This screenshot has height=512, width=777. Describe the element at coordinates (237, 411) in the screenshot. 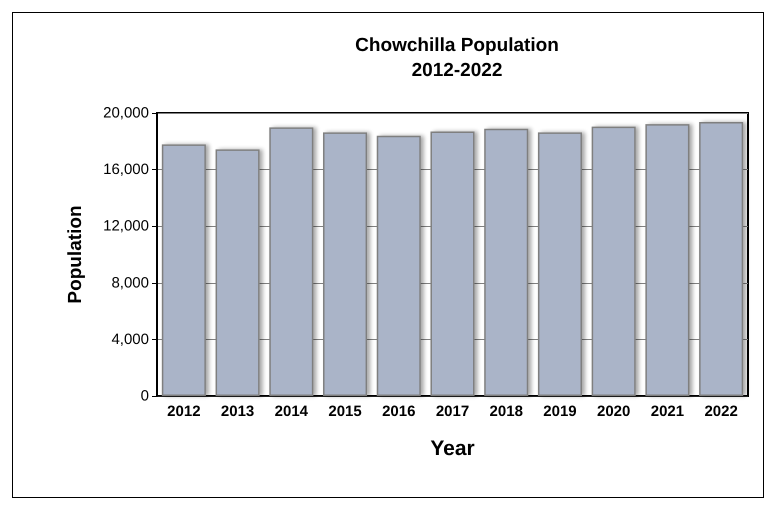

I see `x-tick-label: 2013` at that location.